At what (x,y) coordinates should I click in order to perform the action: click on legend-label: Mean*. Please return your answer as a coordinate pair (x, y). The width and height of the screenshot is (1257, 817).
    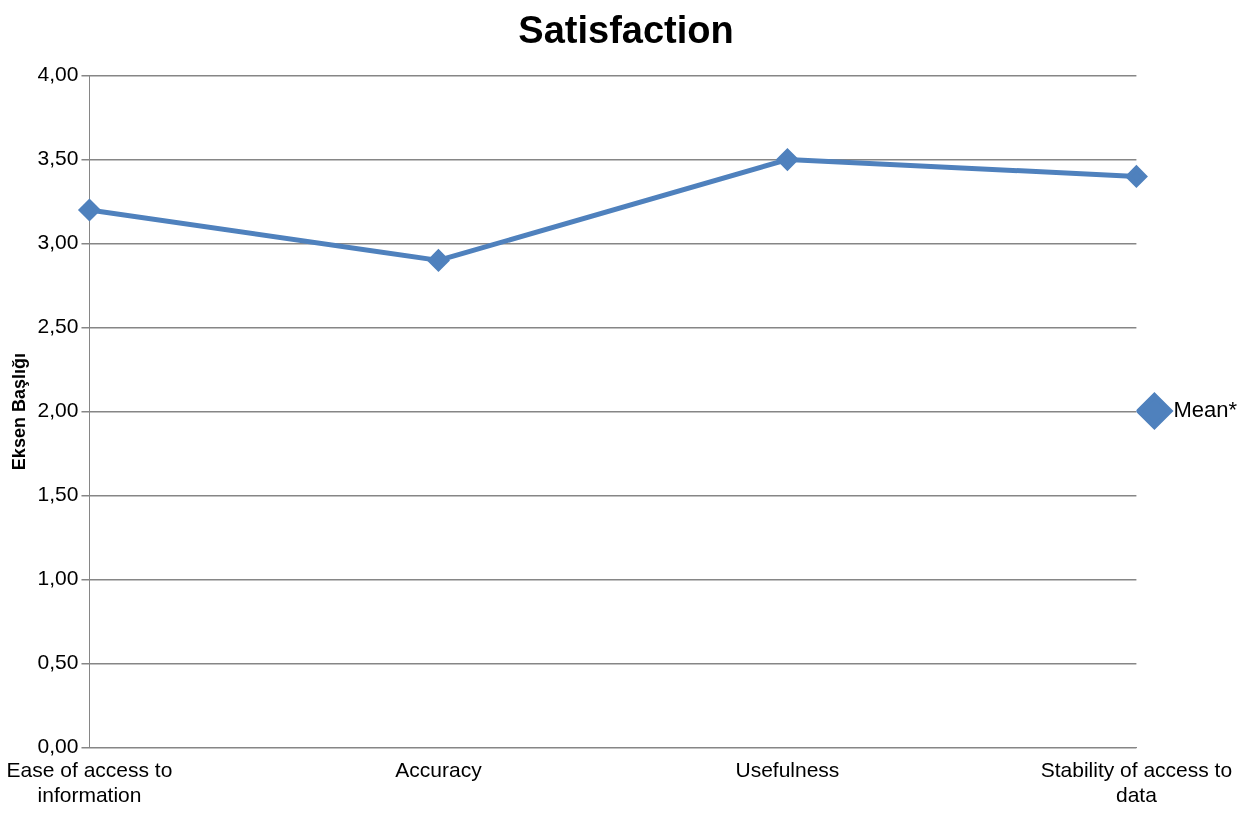
    Looking at the image, I should click on (1205, 410).